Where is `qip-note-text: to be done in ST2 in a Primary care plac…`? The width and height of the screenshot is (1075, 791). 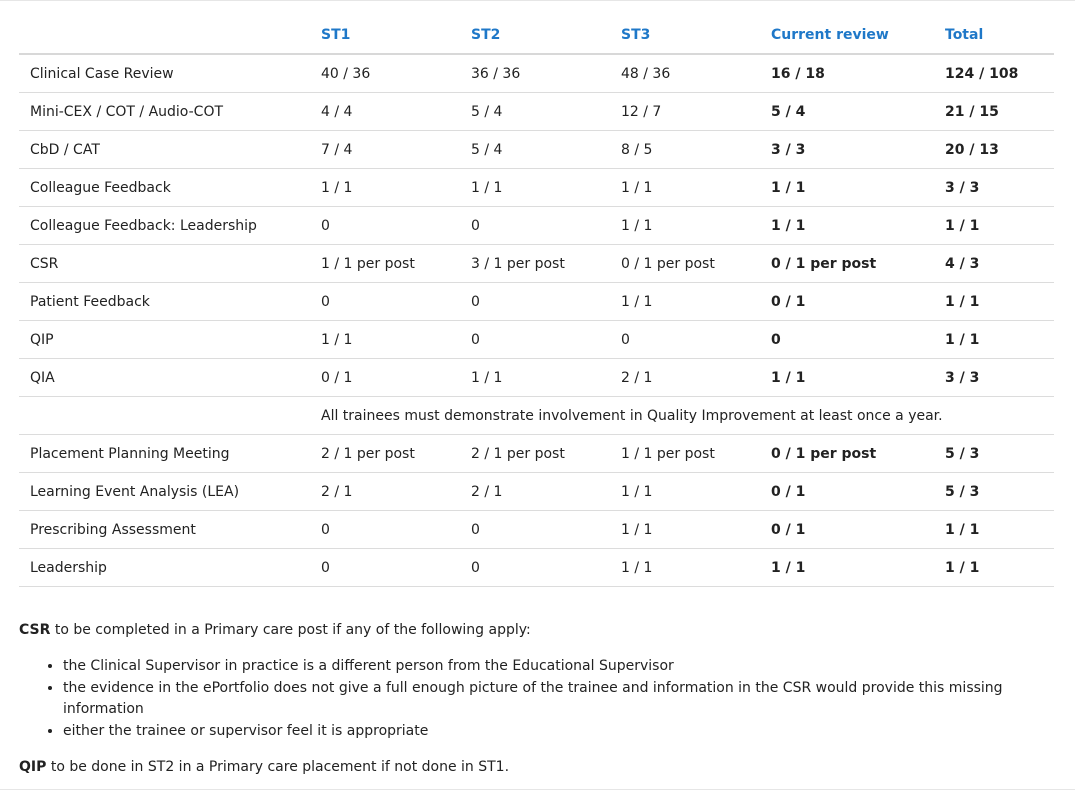
qip-note-text: to be done in ST2 in a Primary care plac… is located at coordinates (278, 767).